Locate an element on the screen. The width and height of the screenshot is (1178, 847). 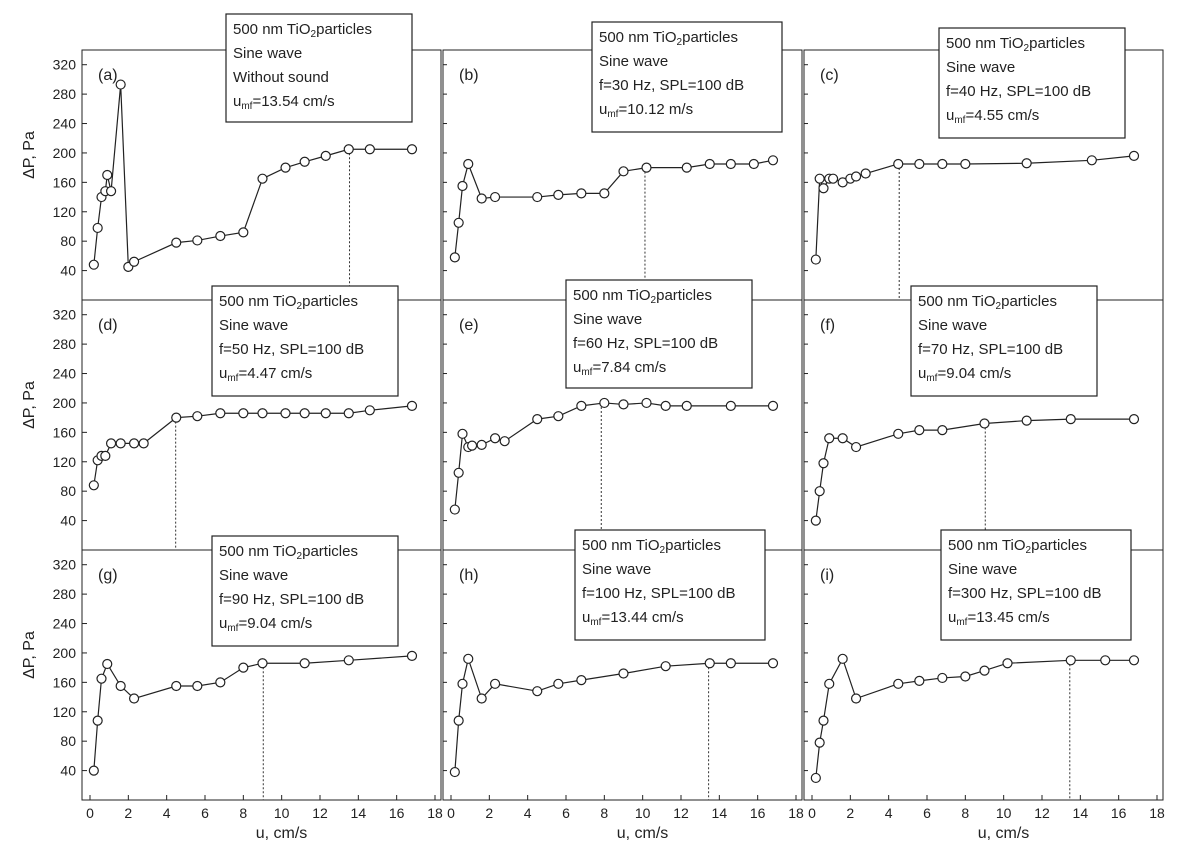
annotation-line: umf=13.45 cm/s is located at coordinates (999, 618).